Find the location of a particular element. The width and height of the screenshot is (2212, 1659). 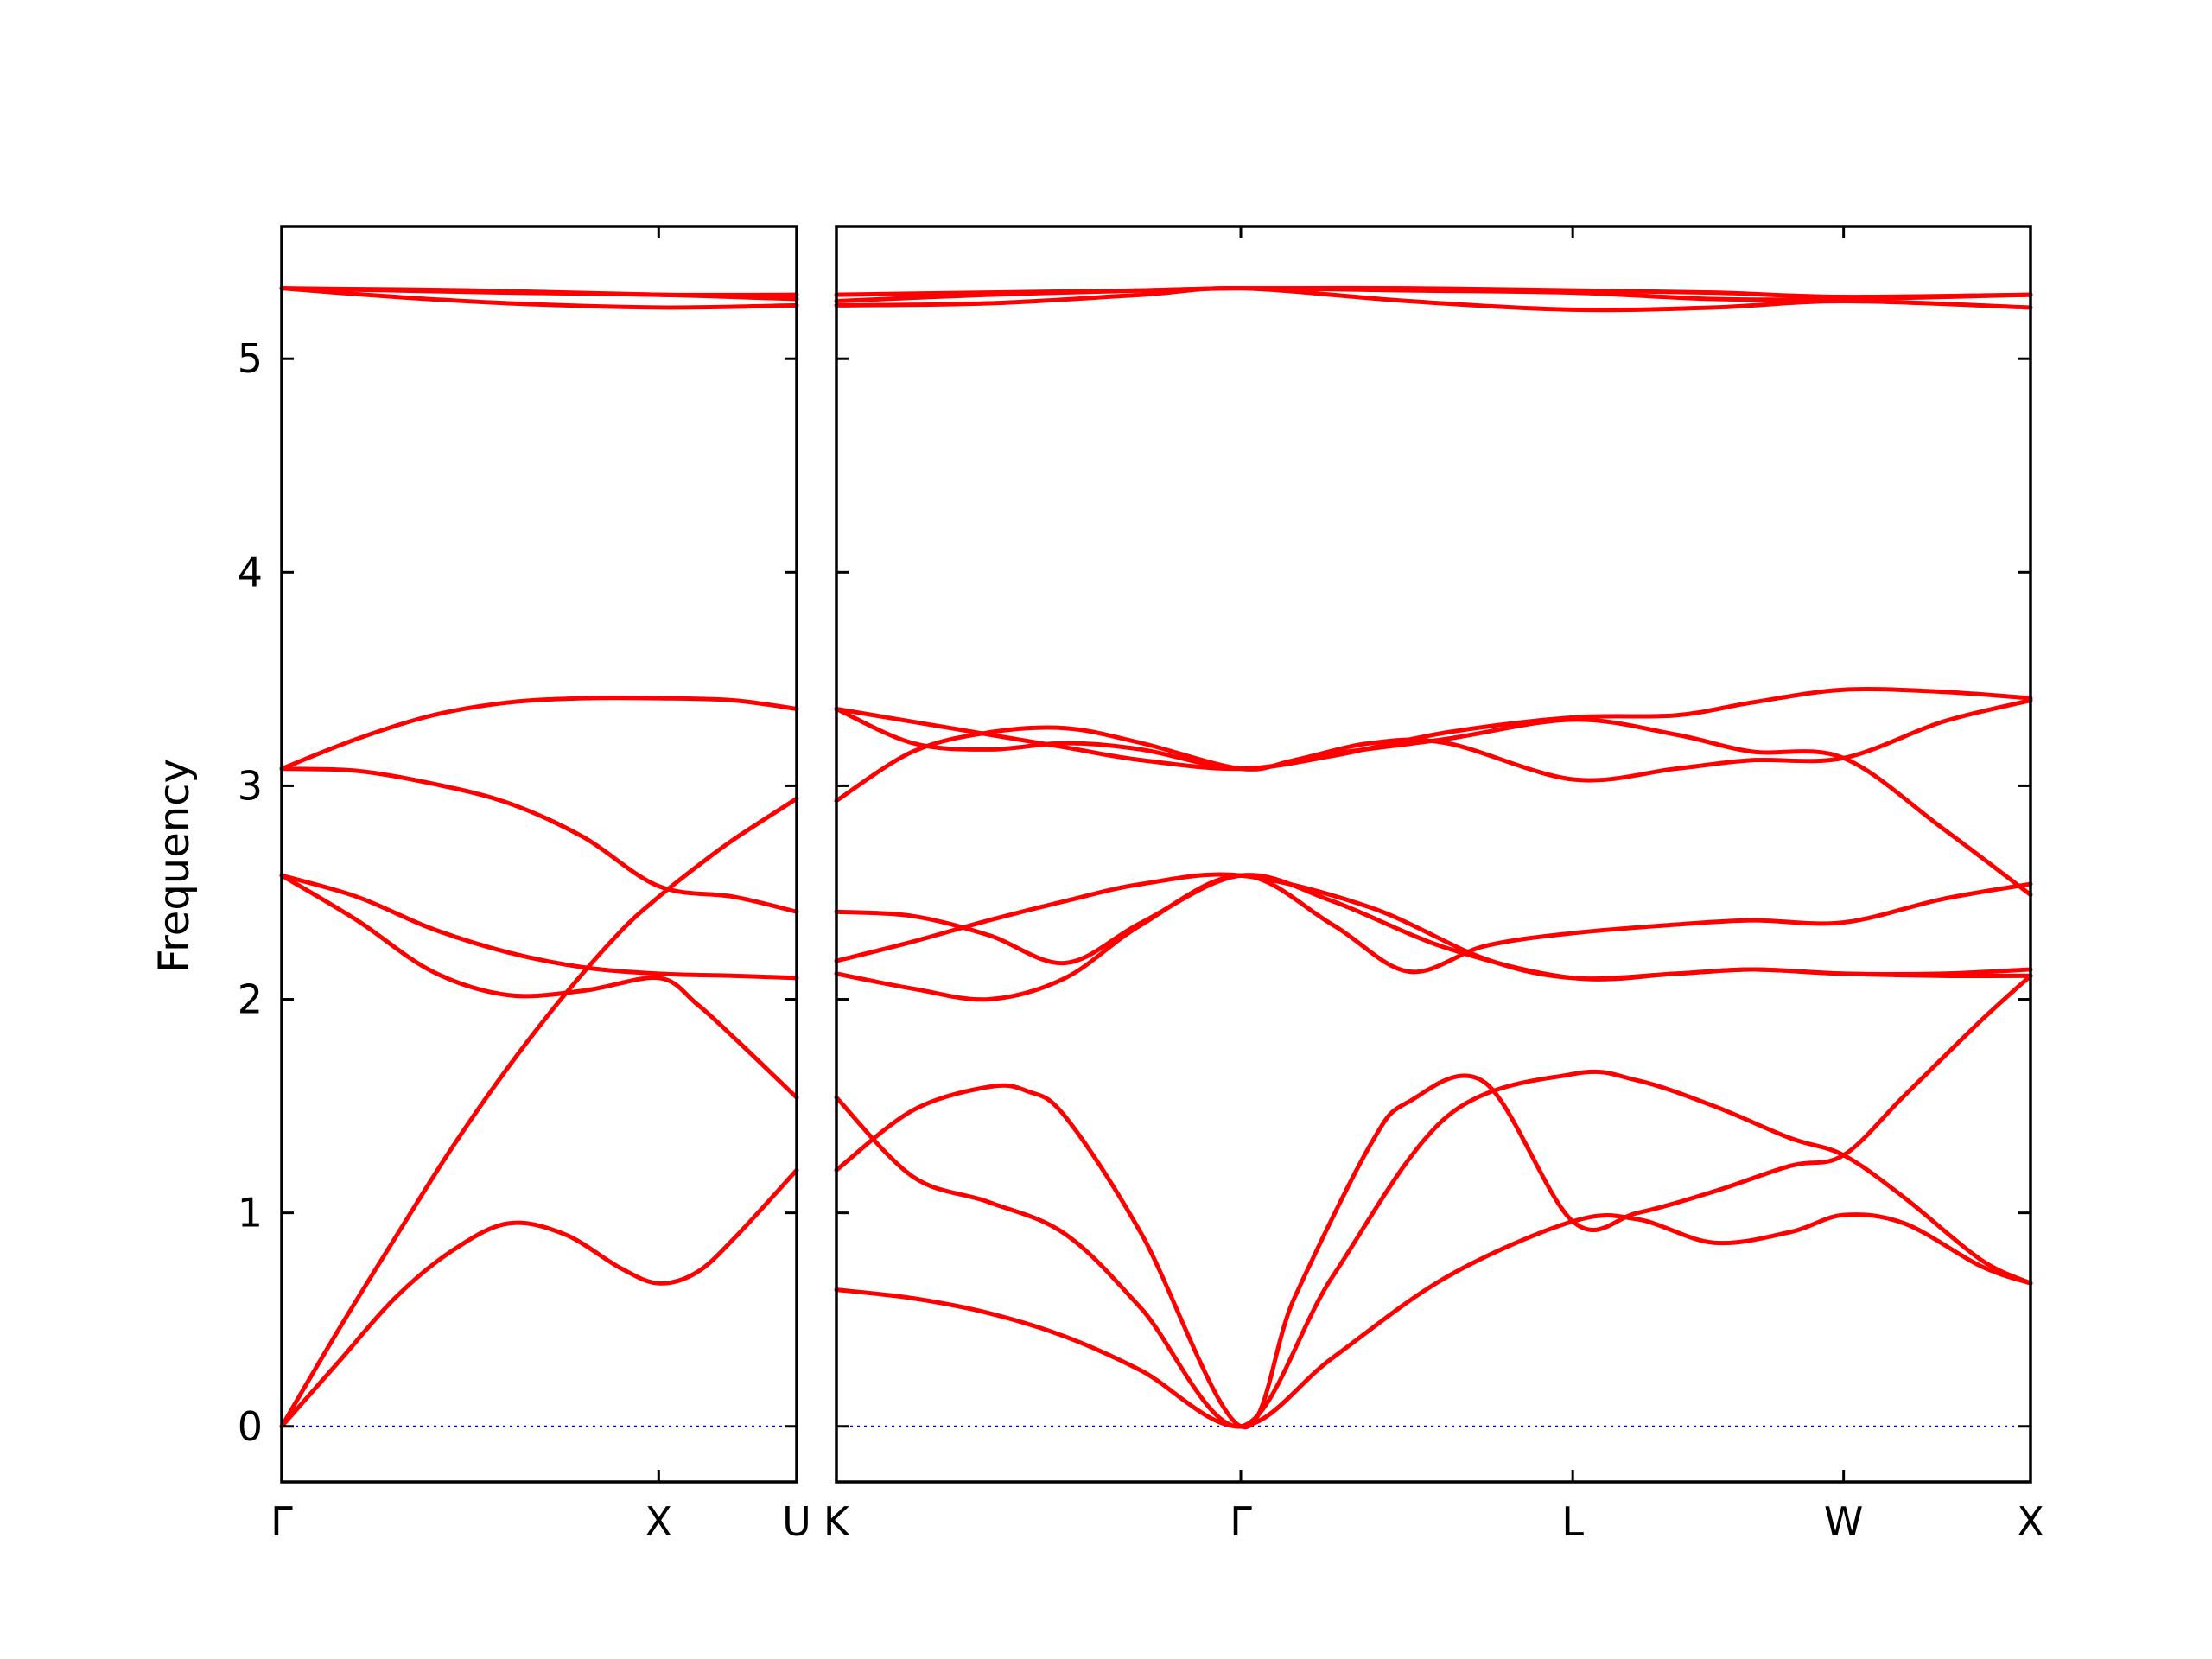

x-tick-label: W is located at coordinates (1843, 1521).